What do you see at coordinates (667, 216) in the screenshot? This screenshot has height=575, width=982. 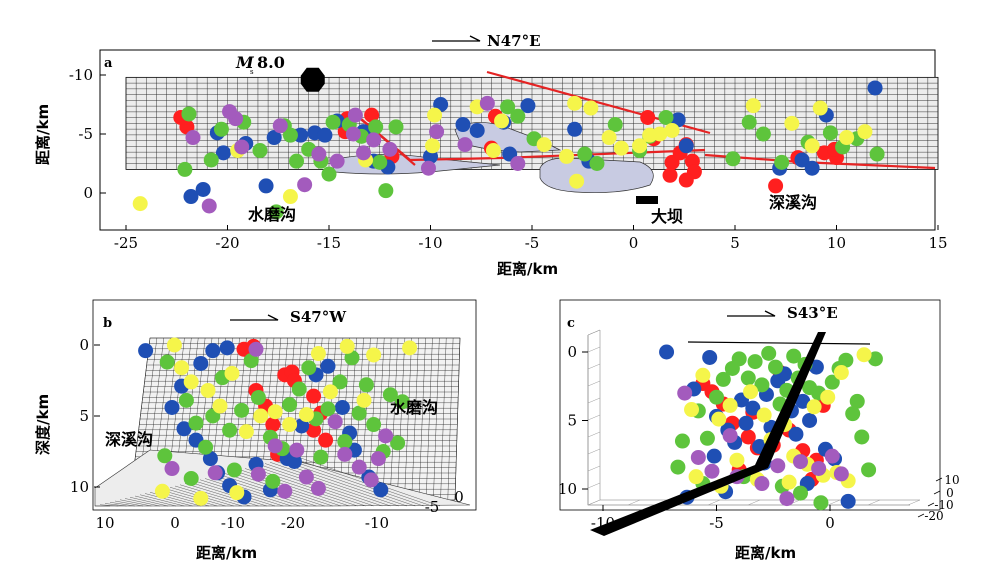 I see `dam-label: 大坝` at bounding box center [667, 216].